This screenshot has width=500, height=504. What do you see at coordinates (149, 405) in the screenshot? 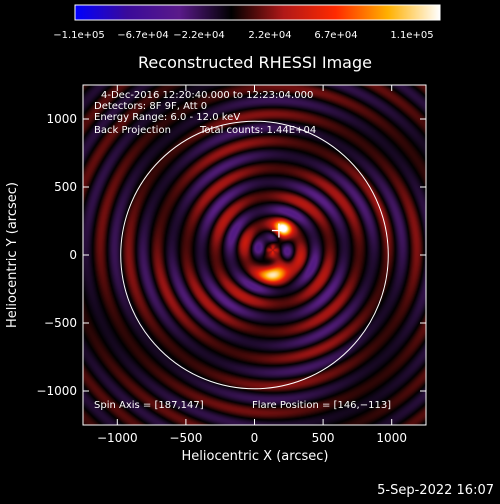
I see `spin-axis-label: Spin Axis = [187,147]` at bounding box center [149, 405].